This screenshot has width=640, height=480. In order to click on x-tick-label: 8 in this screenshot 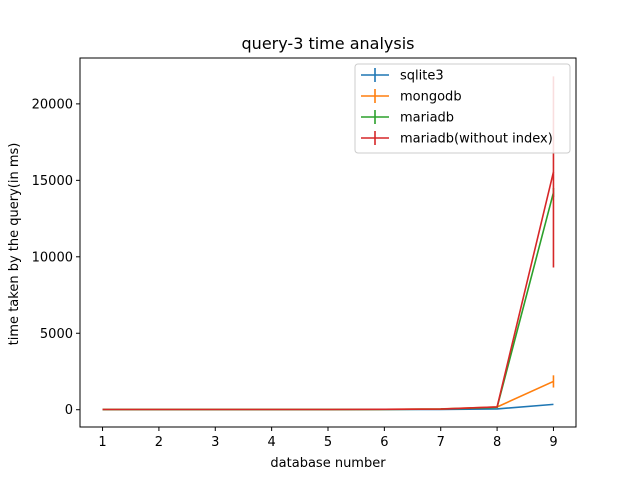, I will do `click(497, 442)`.